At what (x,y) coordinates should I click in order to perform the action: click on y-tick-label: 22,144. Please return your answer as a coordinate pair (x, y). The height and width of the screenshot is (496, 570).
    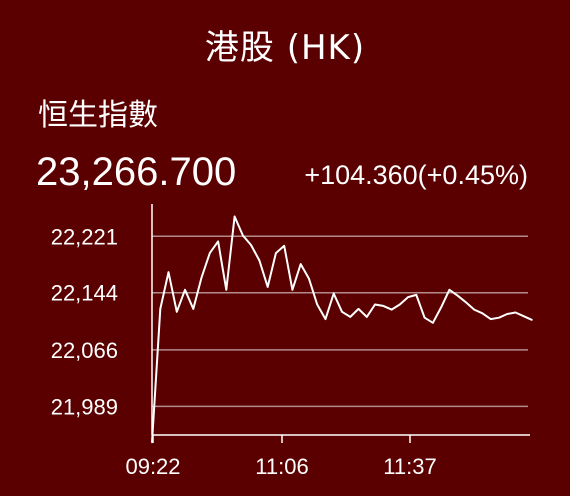
    Looking at the image, I should click on (84, 293).